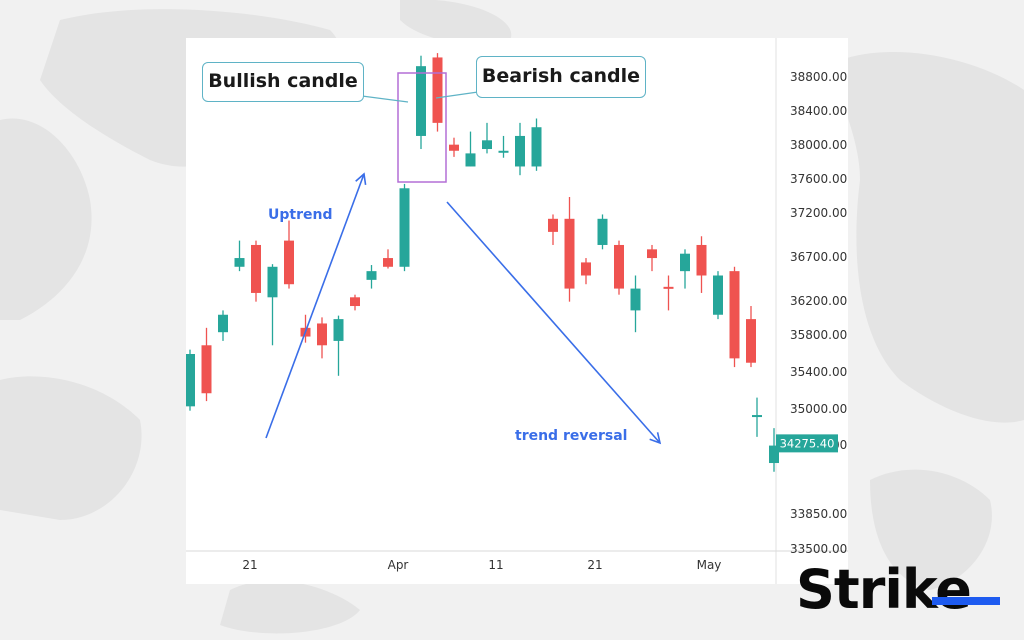 The width and height of the screenshot is (1024, 640). What do you see at coordinates (300, 215) in the screenshot?
I see `uptrend-label: Uptrend` at bounding box center [300, 215].